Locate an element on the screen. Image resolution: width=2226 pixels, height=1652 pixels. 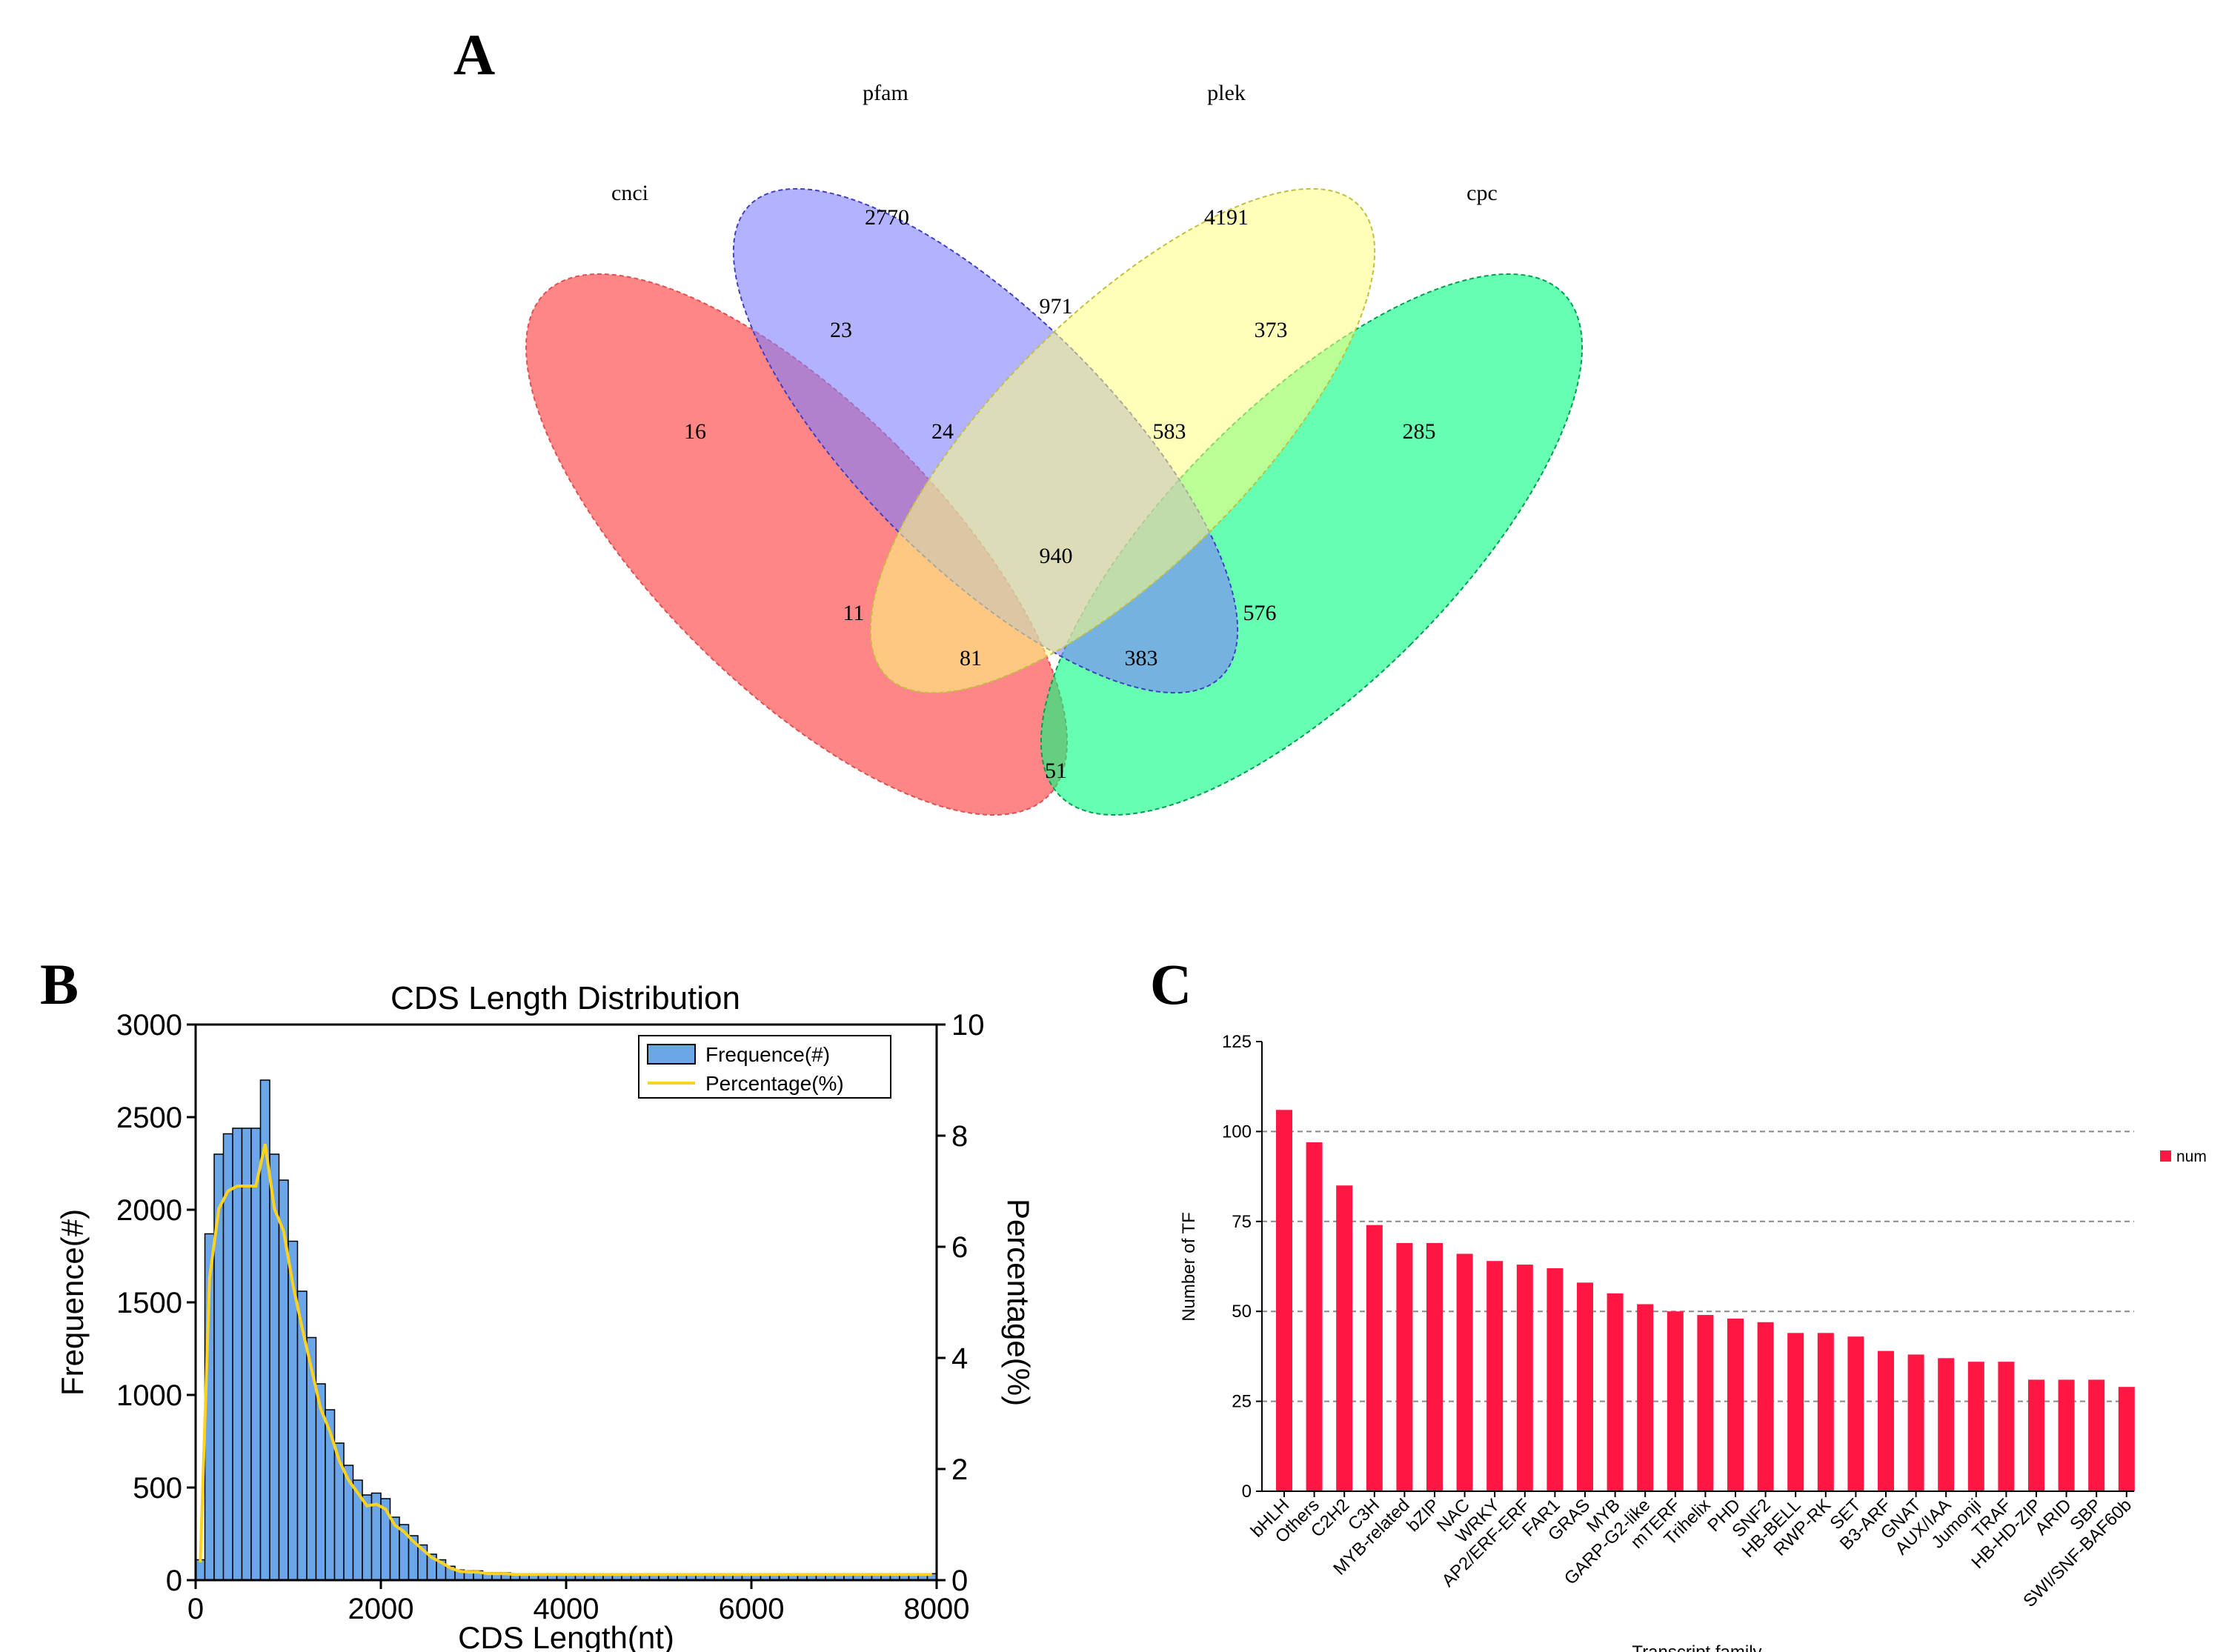
histogram-x-tick-label: 6000 is located at coordinates (752, 1609).